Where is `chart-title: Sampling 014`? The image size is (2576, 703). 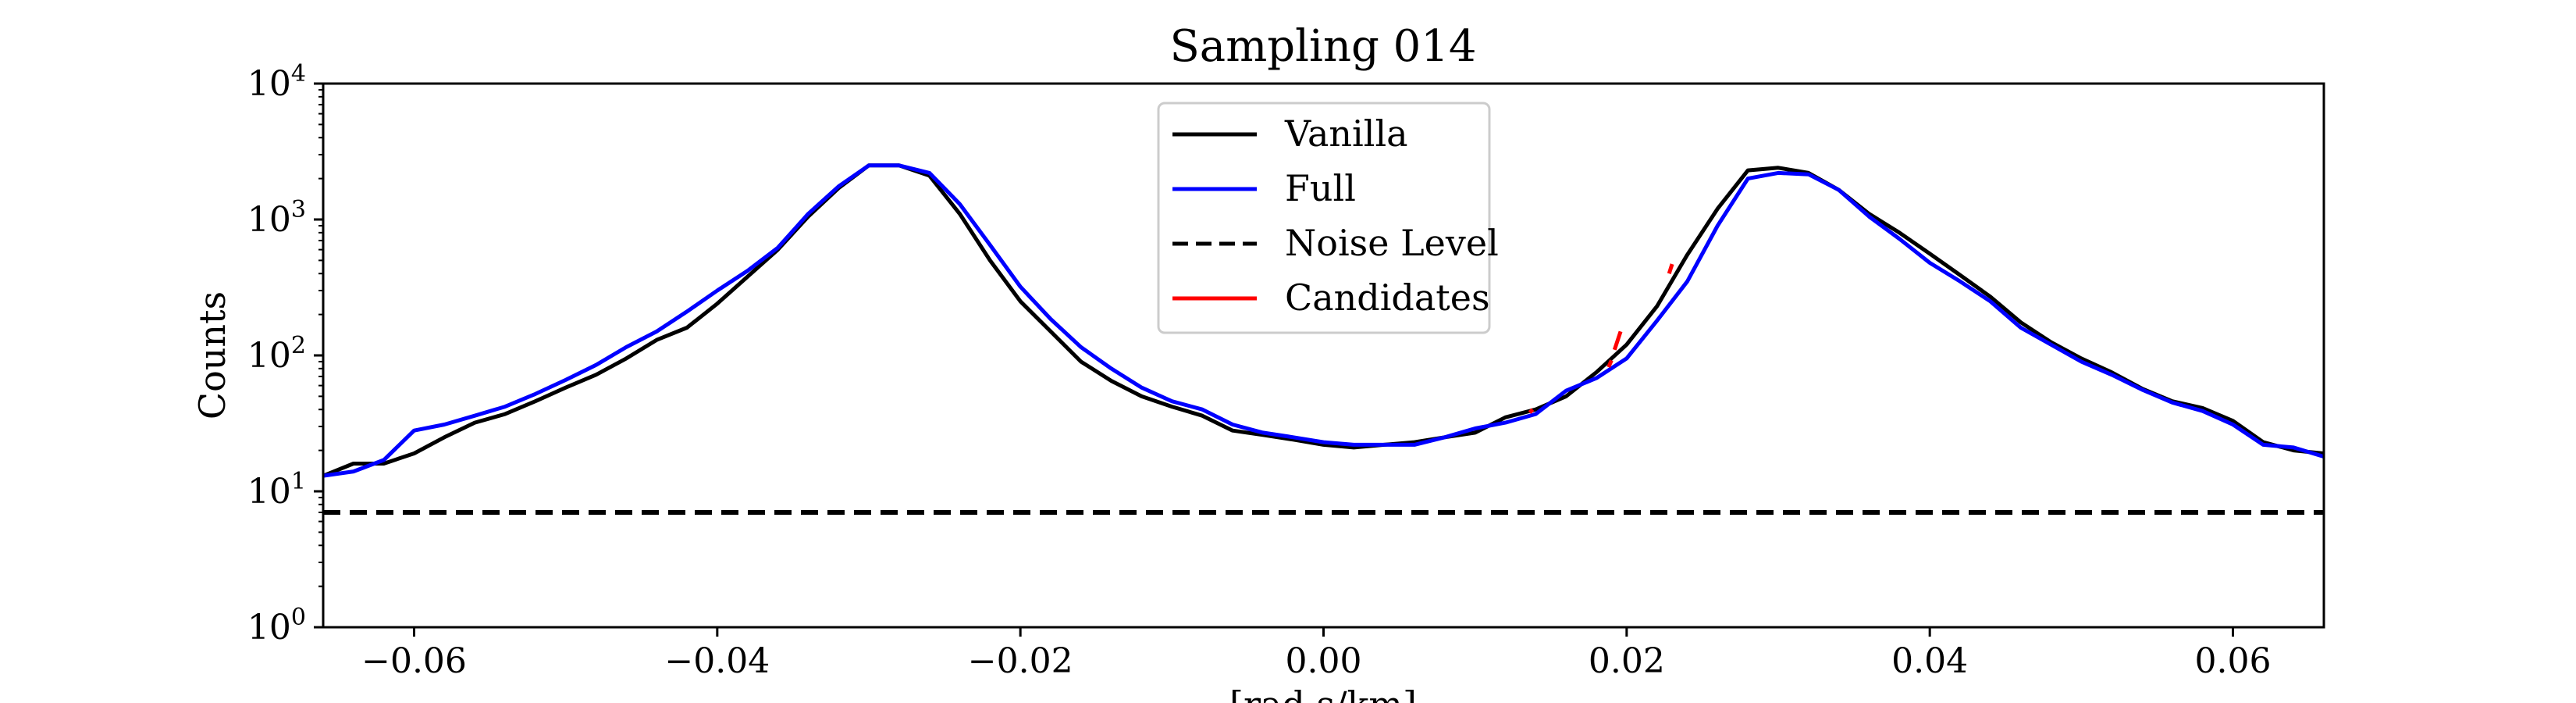 chart-title: Sampling 014 is located at coordinates (1322, 46).